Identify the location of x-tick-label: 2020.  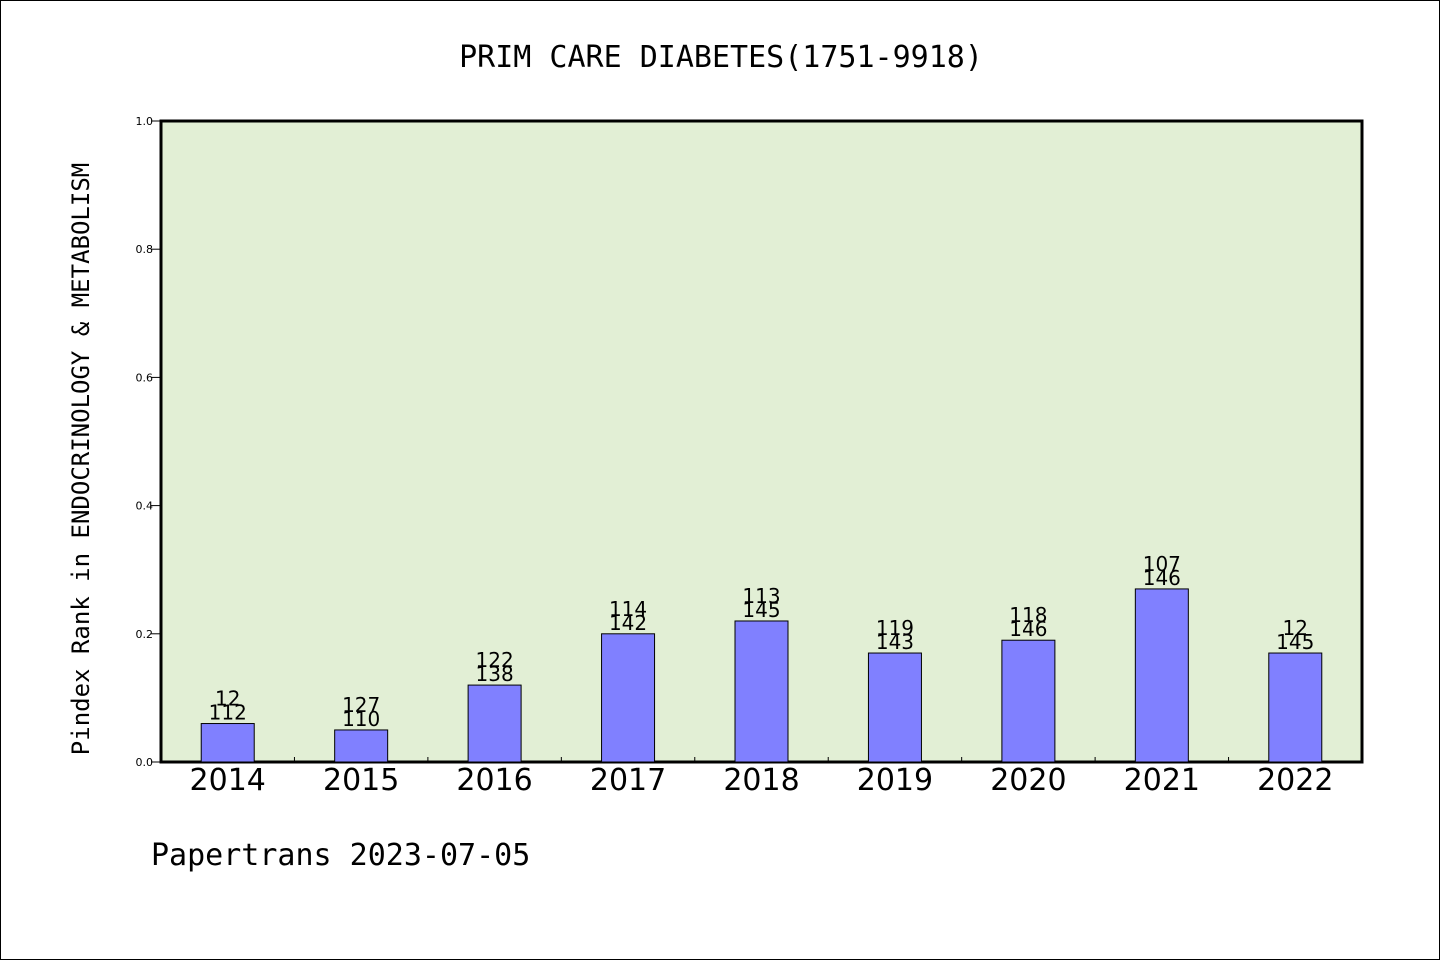
(1028, 780).